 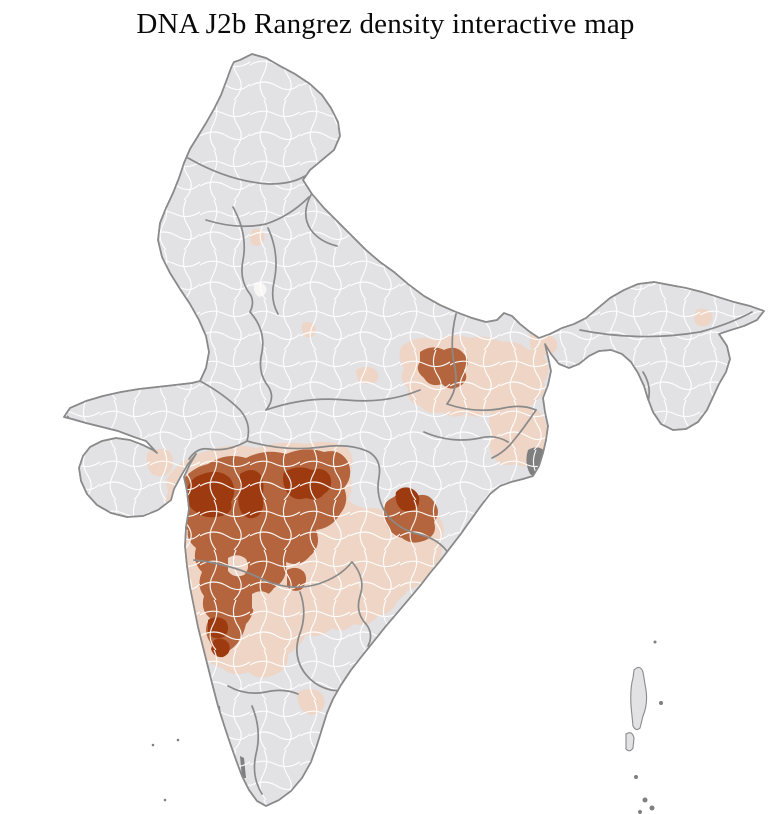 What do you see at coordinates (385, 24) in the screenshot?
I see `page-title: DNA J2b Rangrez density interactive map` at bounding box center [385, 24].